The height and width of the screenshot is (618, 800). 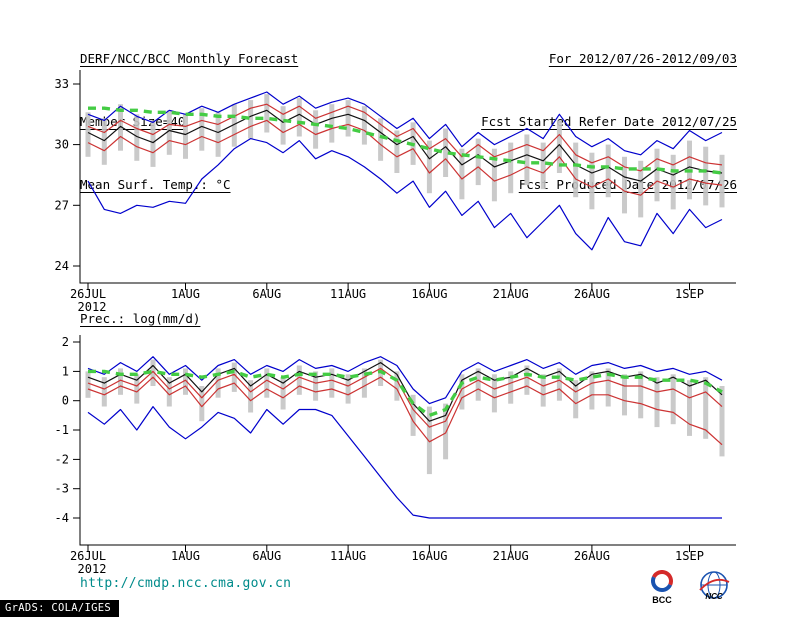 What do you see at coordinates (714, 586) in the screenshot?
I see `ncc-logo: NCC` at bounding box center [714, 586].